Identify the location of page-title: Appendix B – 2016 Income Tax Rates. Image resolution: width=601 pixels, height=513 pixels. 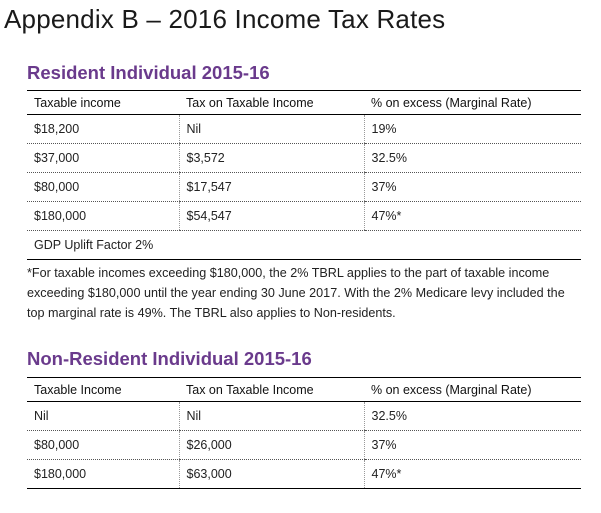
(225, 19).